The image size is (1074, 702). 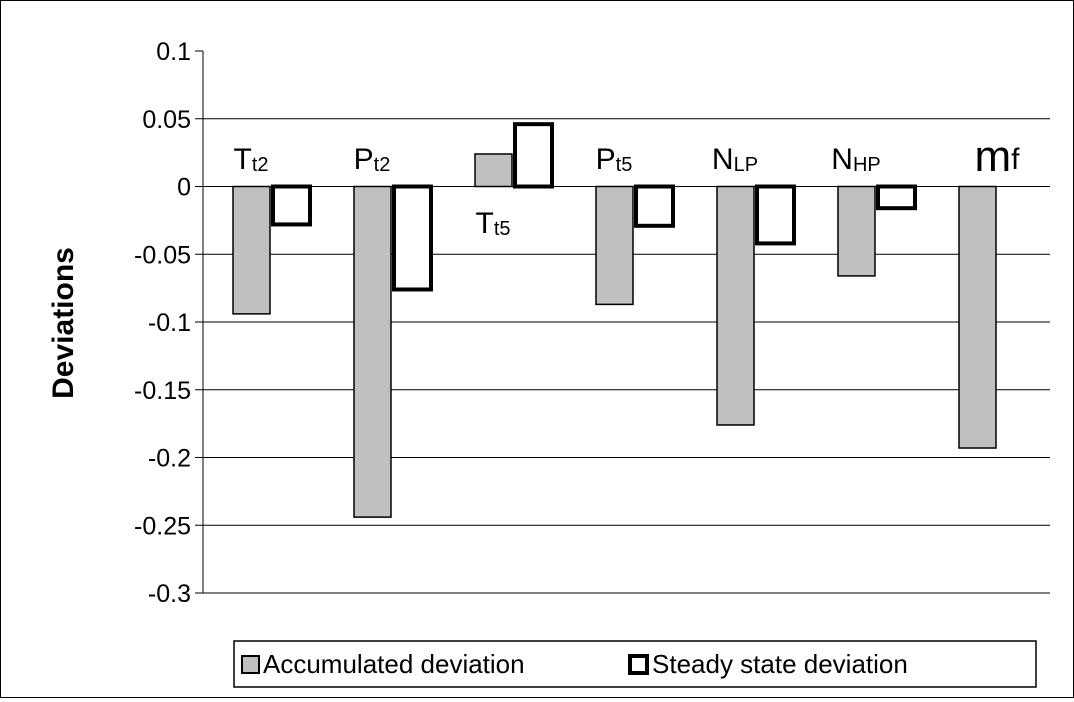 What do you see at coordinates (169, 594) in the screenshot?
I see `y-tick-label: -0.3` at bounding box center [169, 594].